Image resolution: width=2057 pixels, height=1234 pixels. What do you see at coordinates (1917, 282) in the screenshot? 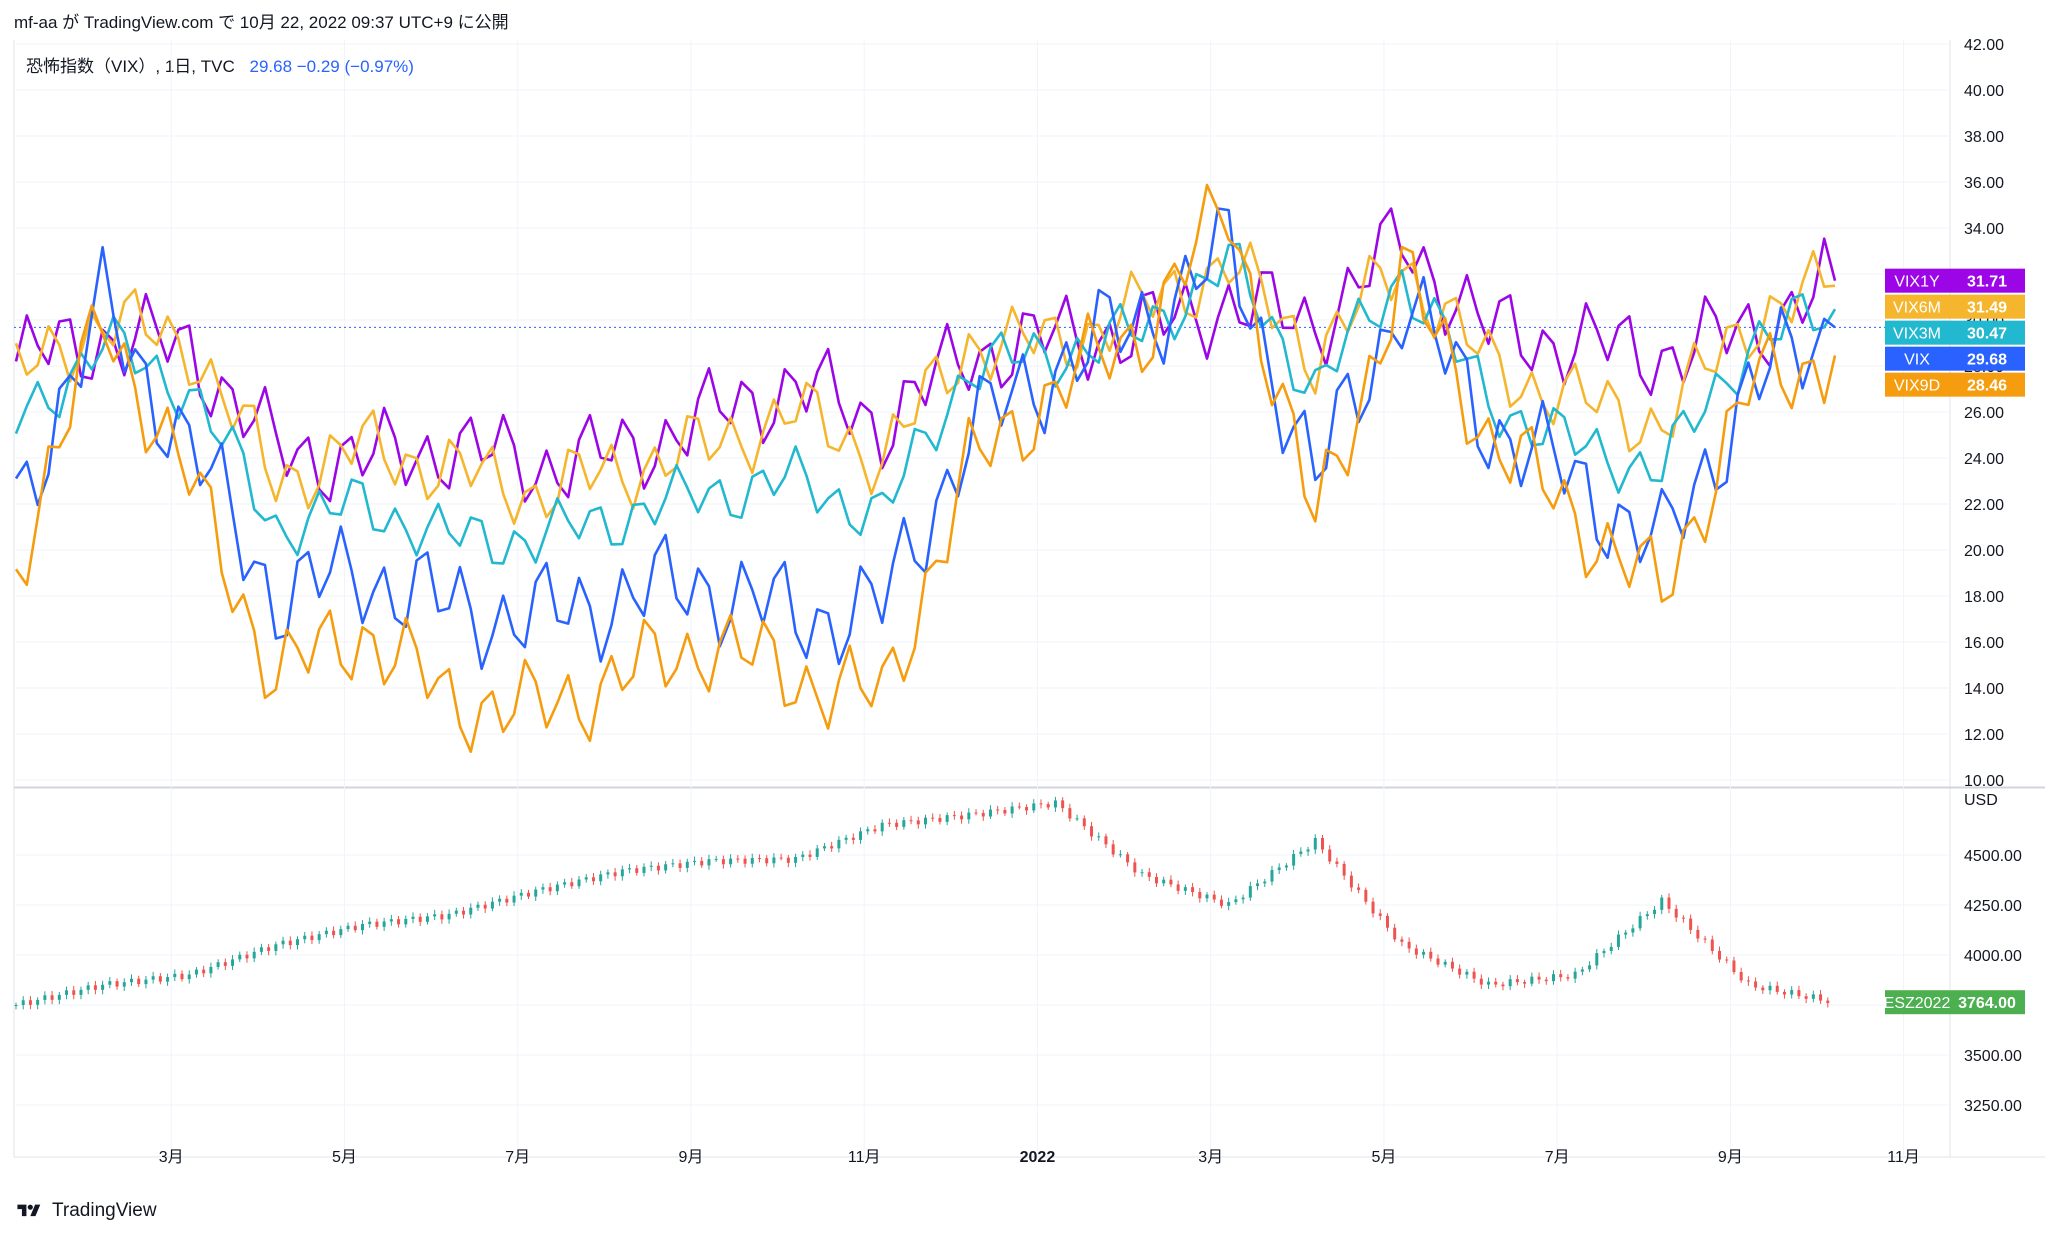
I see `tag-name: VIX1Y` at bounding box center [1917, 282].